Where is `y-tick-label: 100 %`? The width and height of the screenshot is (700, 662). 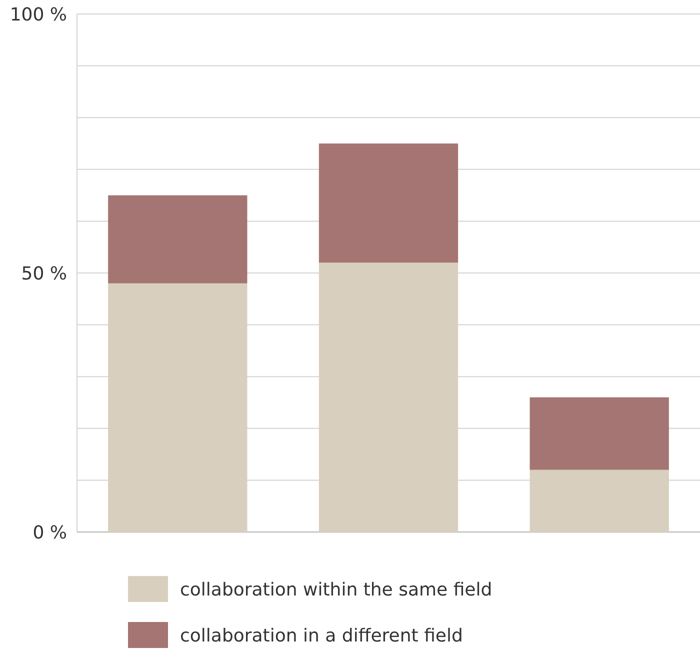 y-tick-label: 100 % is located at coordinates (38, 15).